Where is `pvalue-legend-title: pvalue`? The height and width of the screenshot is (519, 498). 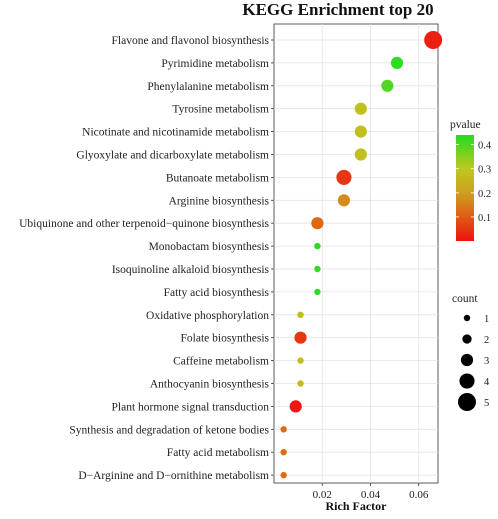 pvalue-legend-title: pvalue is located at coordinates (465, 125).